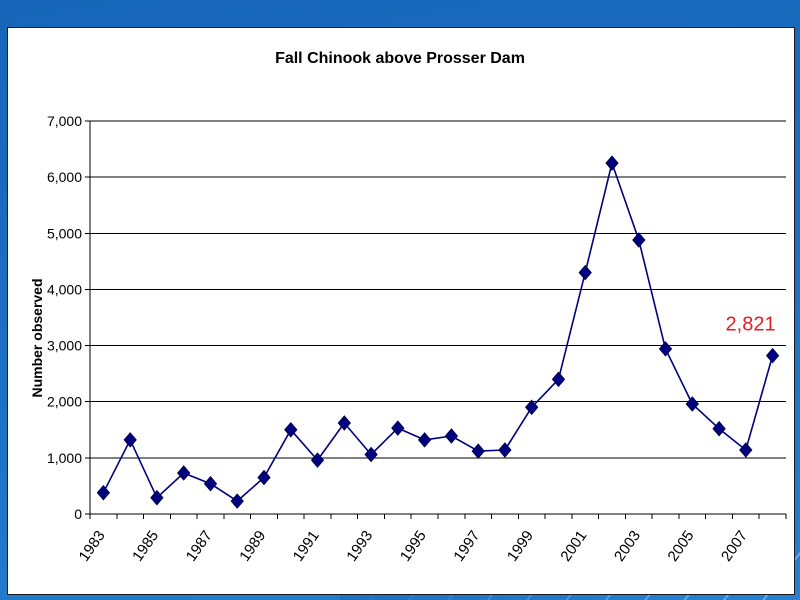  Describe the element at coordinates (237, 501) in the screenshot. I see `data-point-1988` at that location.